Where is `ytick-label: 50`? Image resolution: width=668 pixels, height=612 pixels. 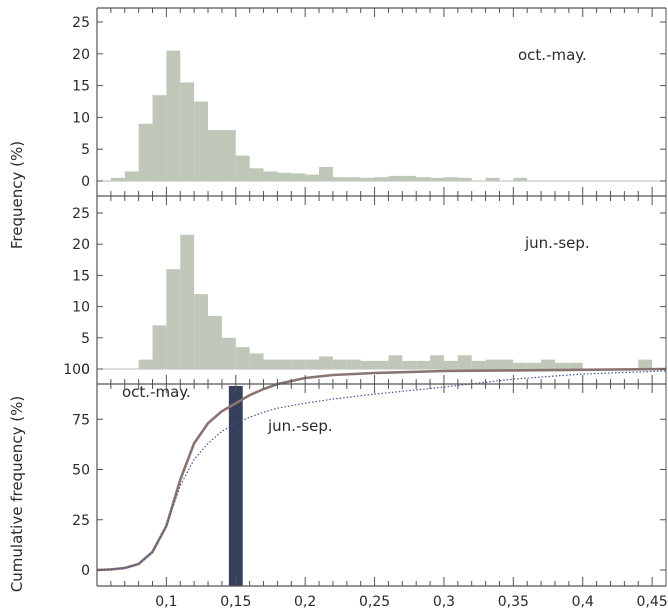 ytick-label: 50 is located at coordinates (81, 471).